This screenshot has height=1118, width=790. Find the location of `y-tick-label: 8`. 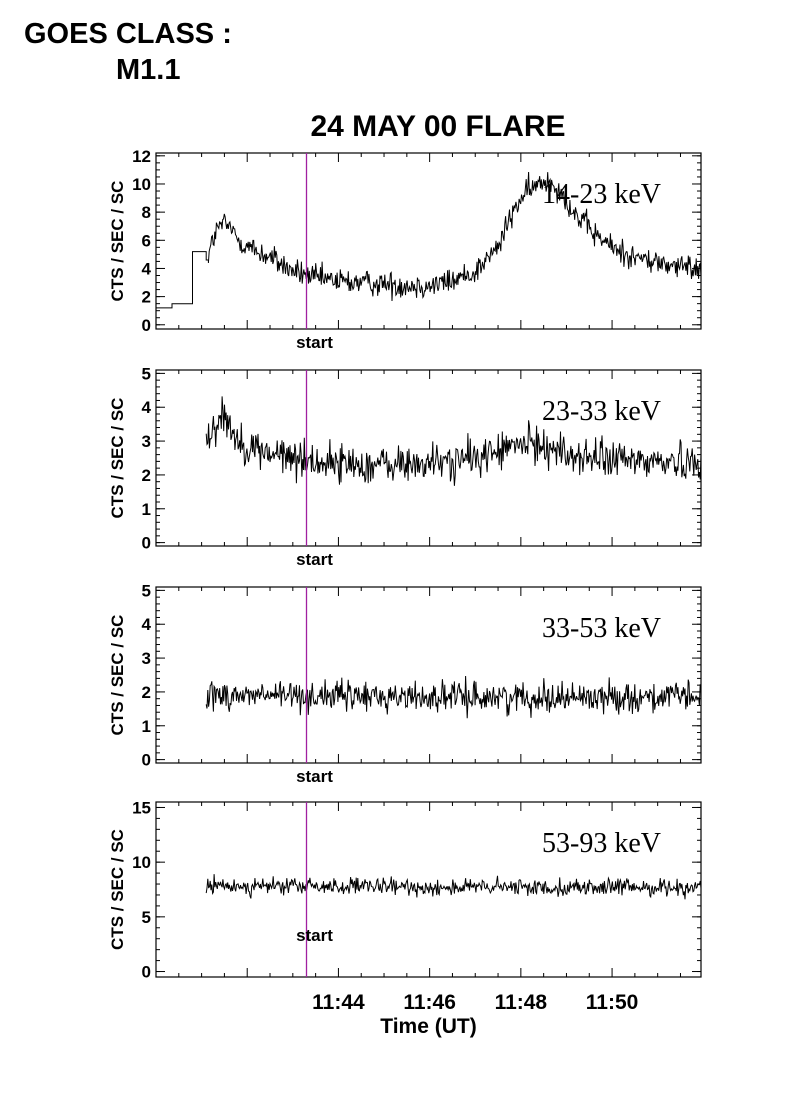

y-tick-label: 8 is located at coordinates (146, 212).